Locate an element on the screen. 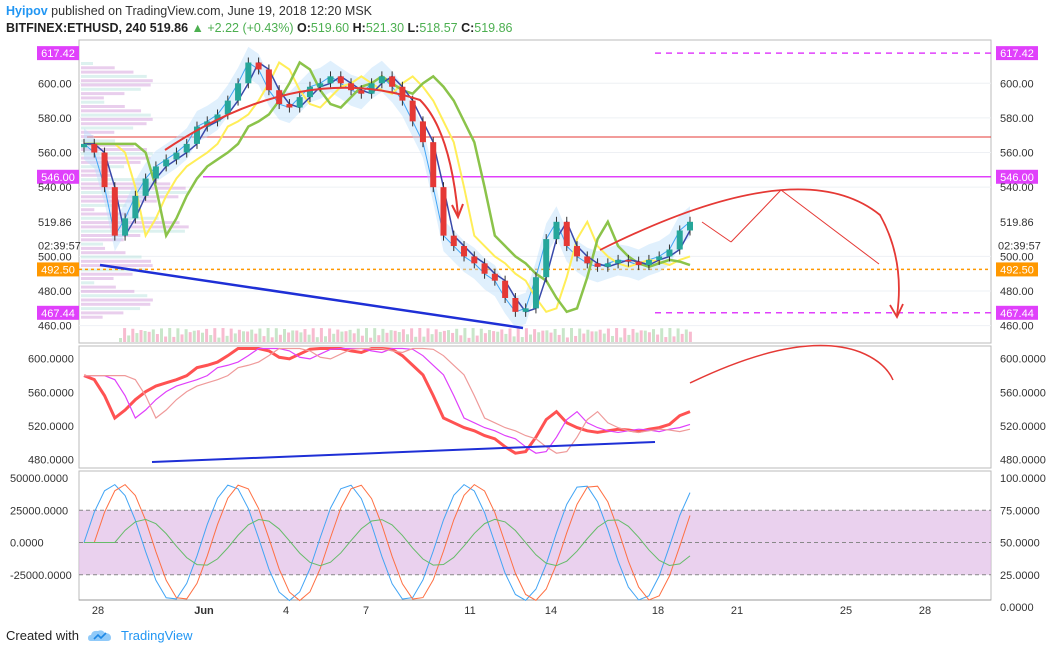  price-tick-label: 519.86 is located at coordinates (1017, 223).